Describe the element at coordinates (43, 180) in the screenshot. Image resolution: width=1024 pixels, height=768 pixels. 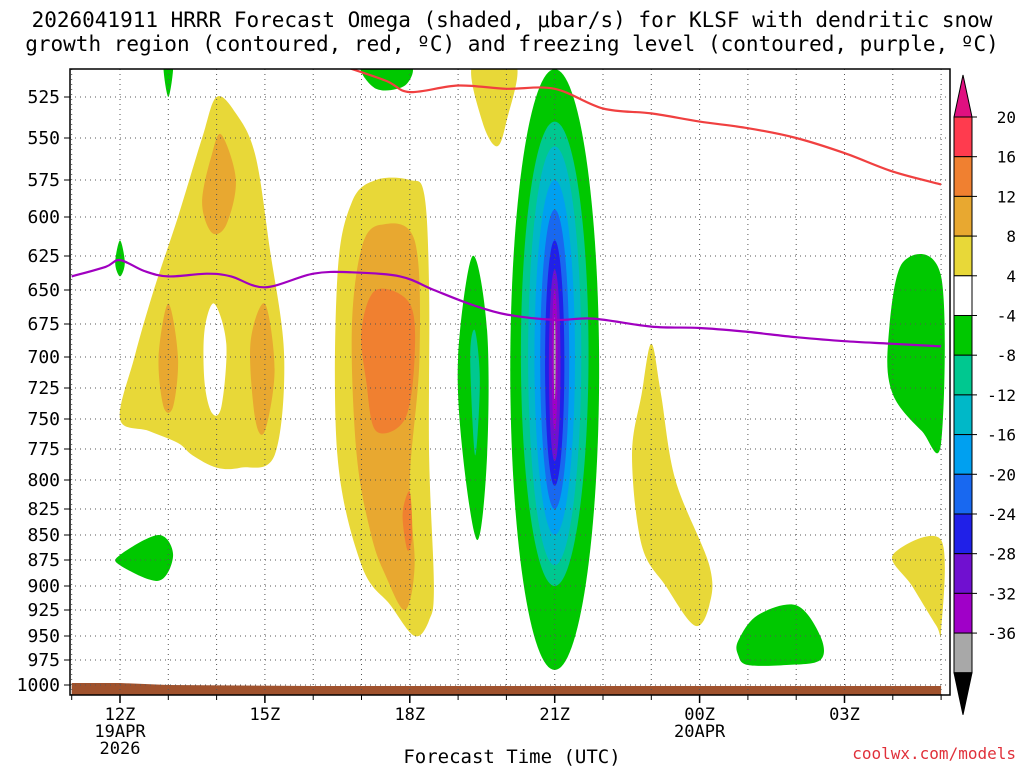
I see `y-tick-label-575: 575` at that location.